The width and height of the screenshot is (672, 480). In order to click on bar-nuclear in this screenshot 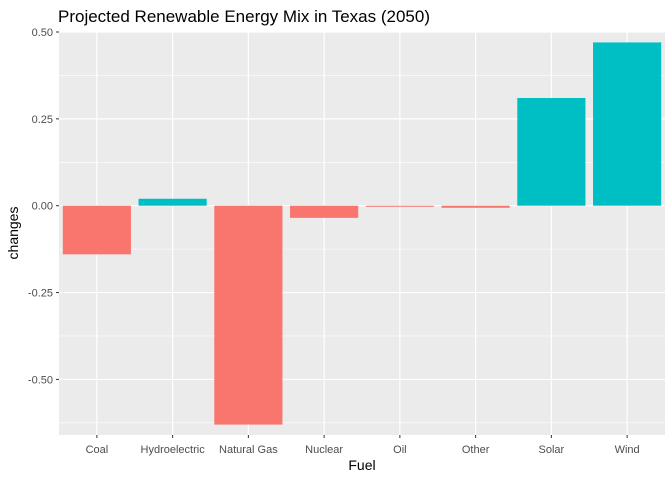, I will do `click(324, 211)`.